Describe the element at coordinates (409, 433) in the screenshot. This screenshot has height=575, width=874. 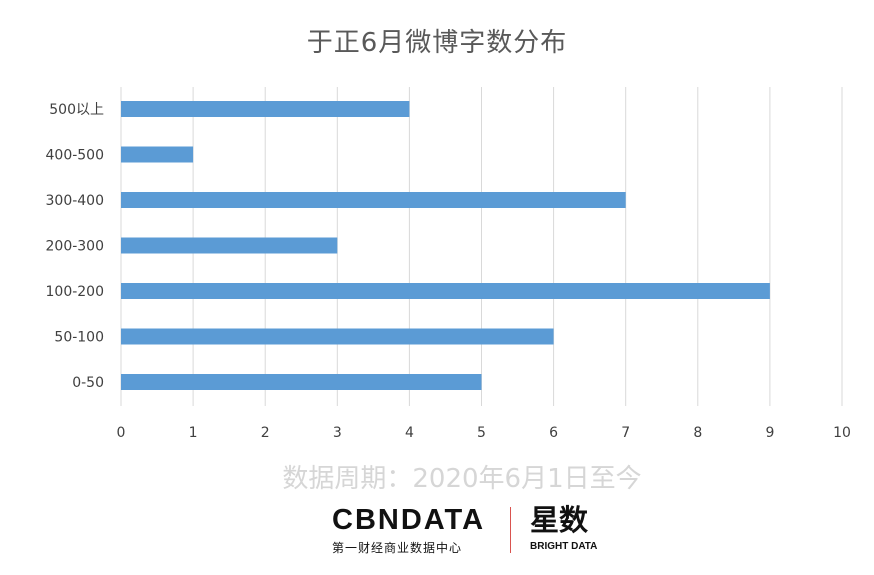
I see `x-tick-label: 4` at that location.